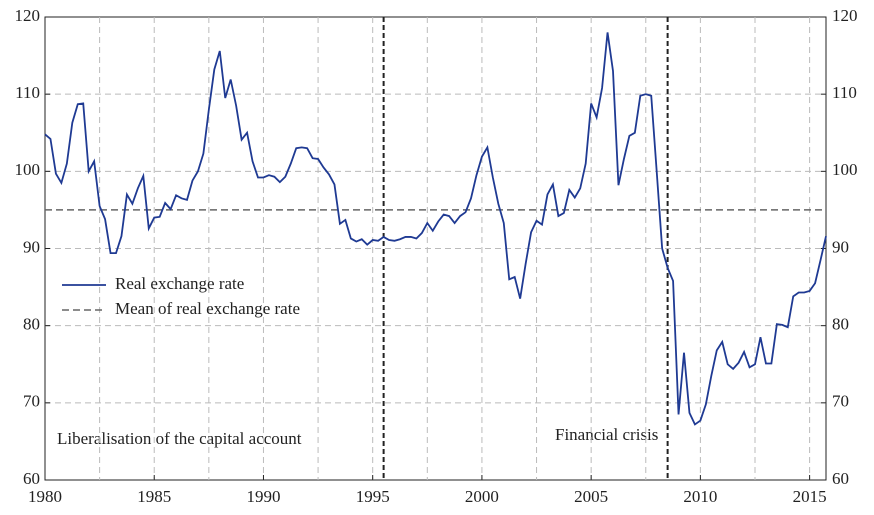 Image resolution: width=874 pixels, height=515 pixels. Describe the element at coordinates (845, 169) in the screenshot. I see `y2-tick-label: 100` at that location.